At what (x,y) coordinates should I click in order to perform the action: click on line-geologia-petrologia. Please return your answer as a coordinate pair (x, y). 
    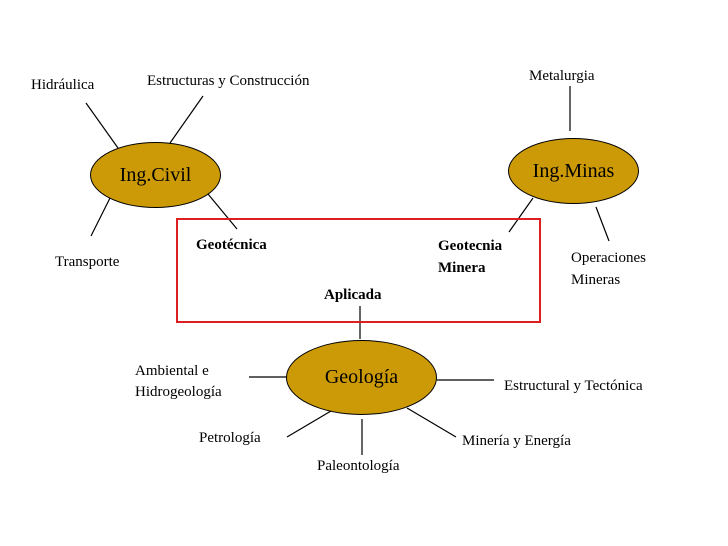
    Looking at the image, I should click on (309, 424).